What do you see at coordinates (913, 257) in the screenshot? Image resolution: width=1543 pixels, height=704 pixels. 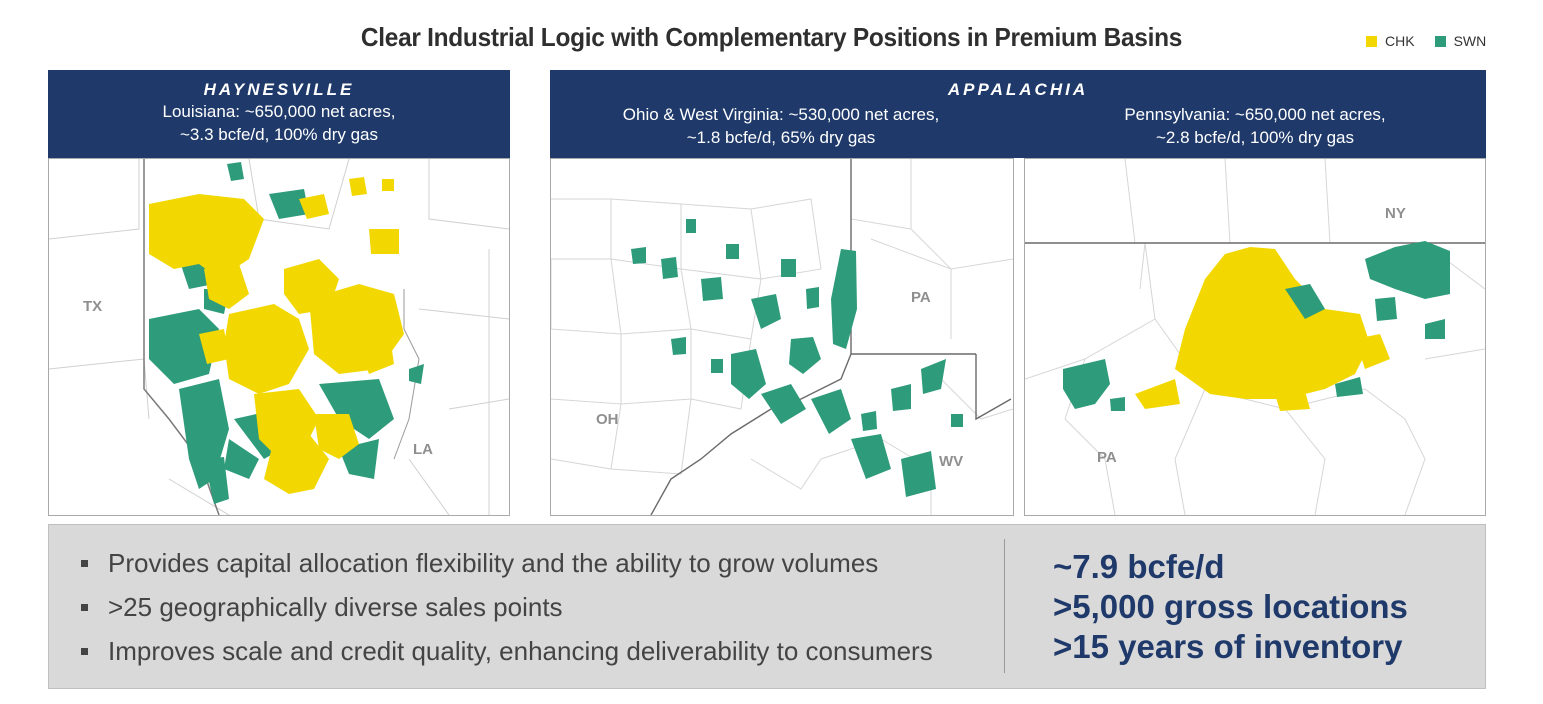 I see `pa-border` at bounding box center [913, 257].